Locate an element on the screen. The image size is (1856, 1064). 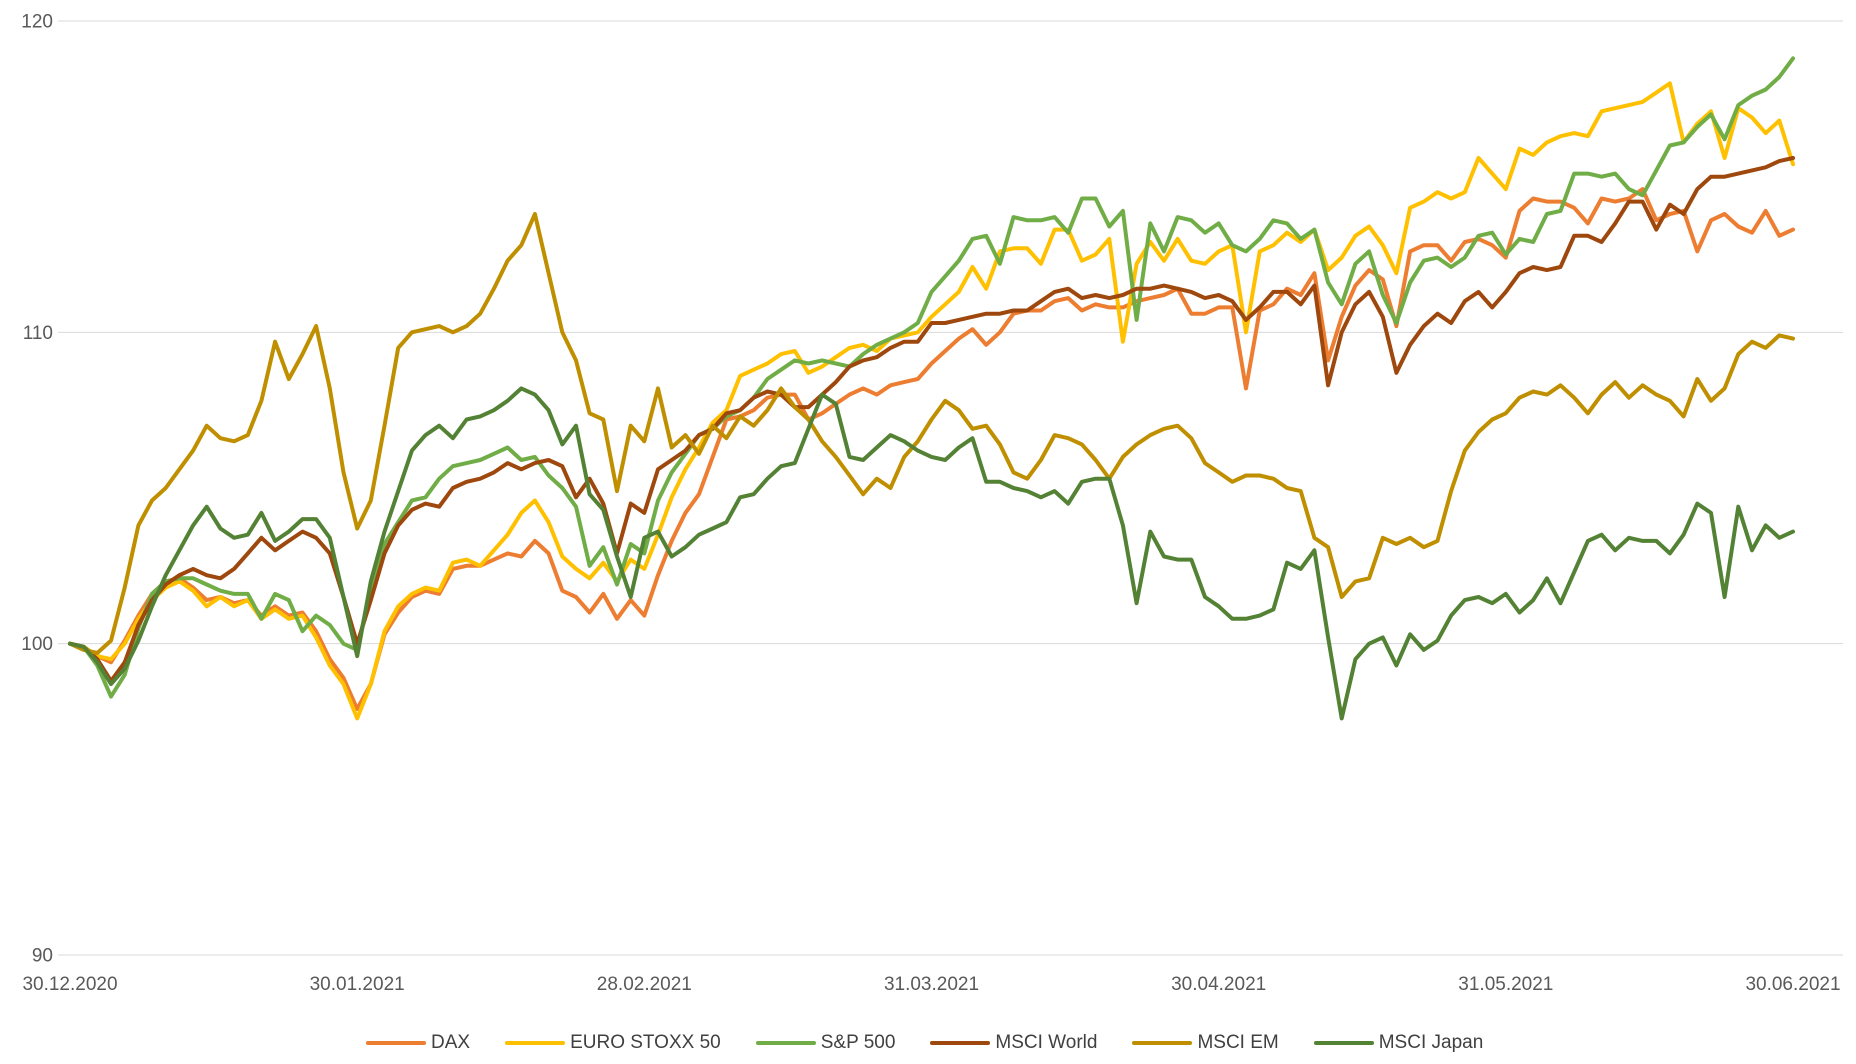
legend-item-dax: DAX is located at coordinates (418, 1043).